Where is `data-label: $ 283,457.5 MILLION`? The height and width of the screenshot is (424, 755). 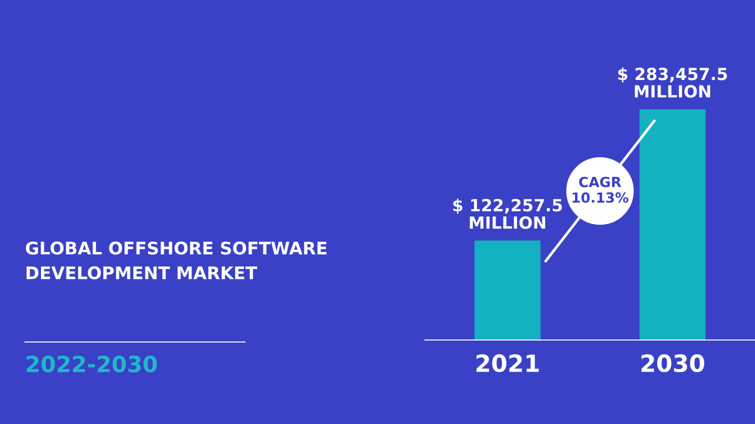
data-label: $ 283,457.5 MILLION is located at coordinates (672, 82).